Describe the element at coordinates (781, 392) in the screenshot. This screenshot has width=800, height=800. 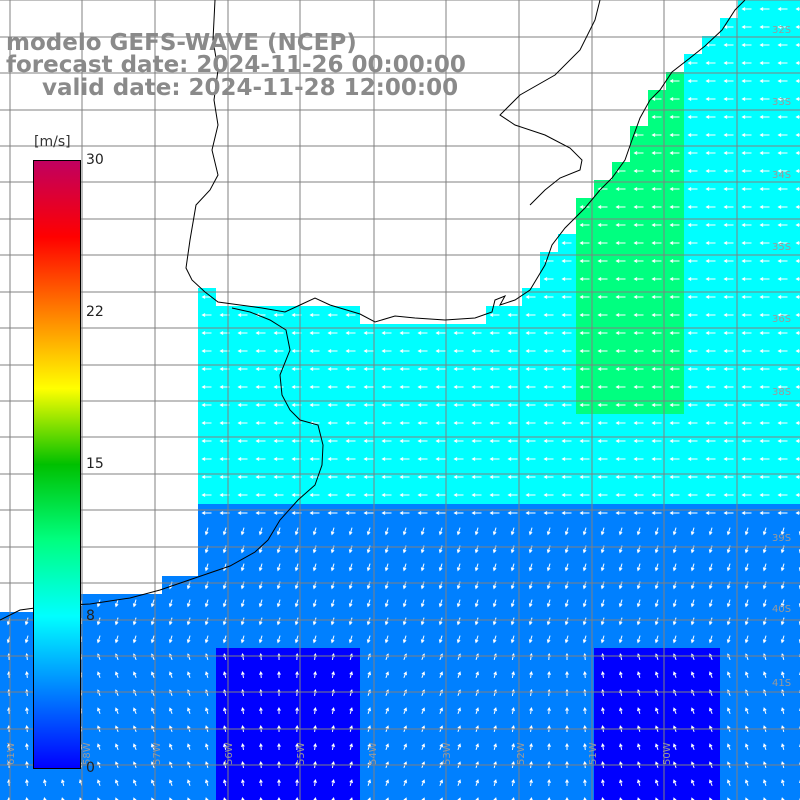
I see `latitude-label: 38S` at that location.